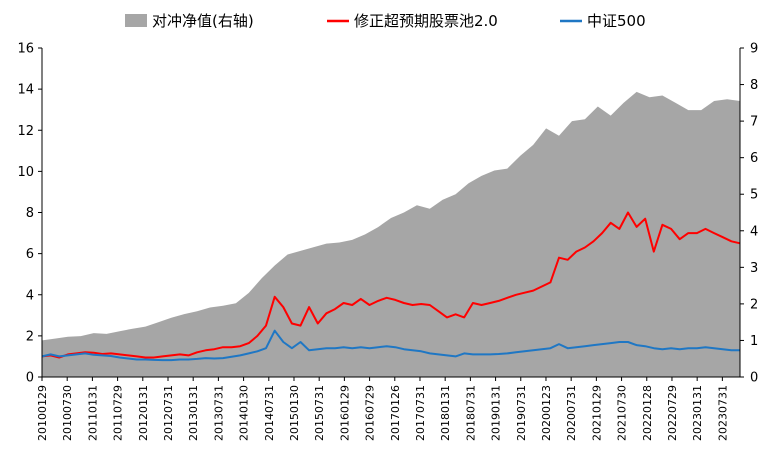  I want to click on y-right-tick-label: 0, so click(754, 378).